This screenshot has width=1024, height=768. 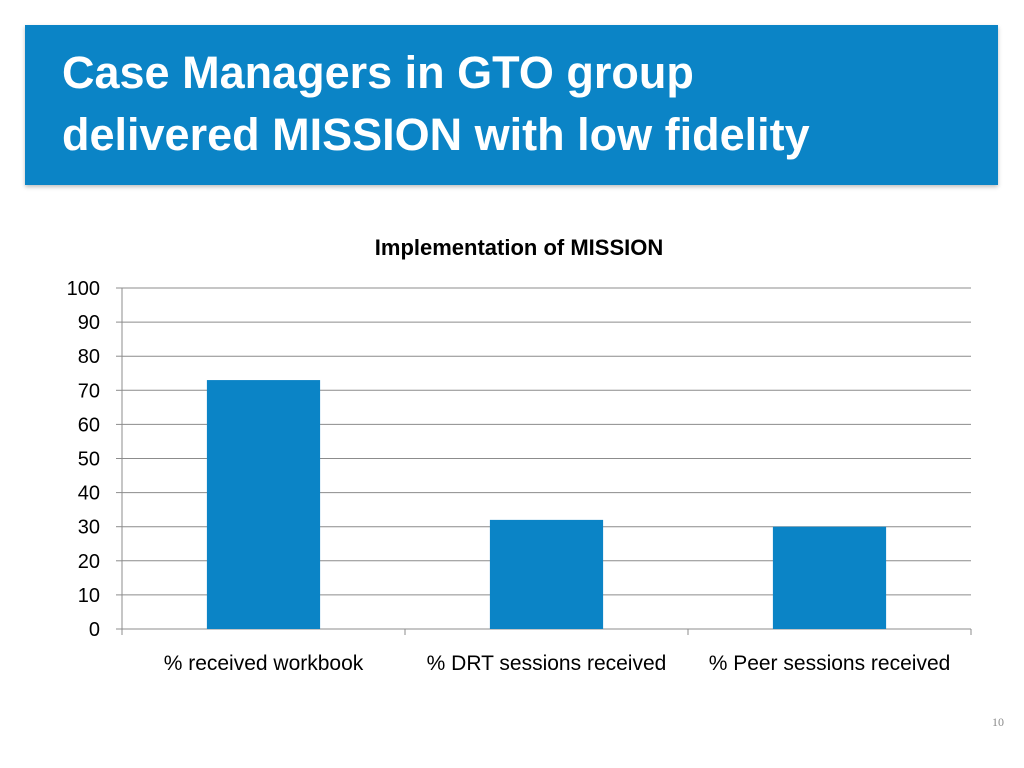 I want to click on page-number: 10, so click(x=998, y=722).